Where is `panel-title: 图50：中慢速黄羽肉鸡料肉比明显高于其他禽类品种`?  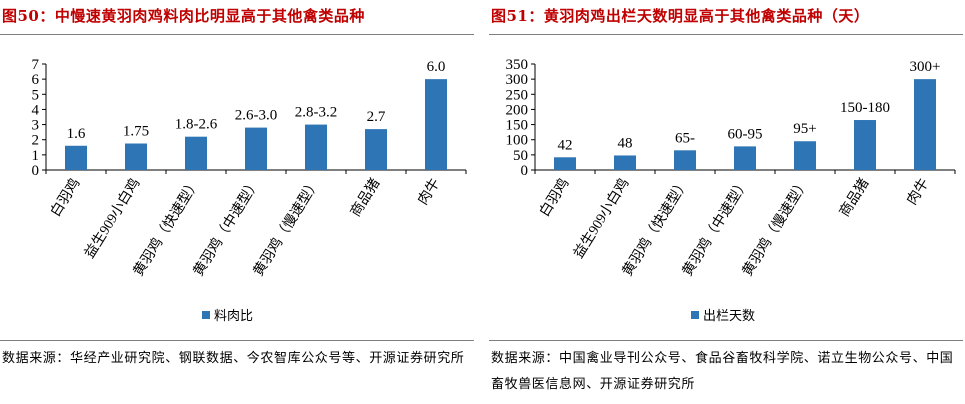 panel-title: 图50：中慢速黄羽肉鸡料肉比明显高于其他禽类品种 is located at coordinates (183, 16).